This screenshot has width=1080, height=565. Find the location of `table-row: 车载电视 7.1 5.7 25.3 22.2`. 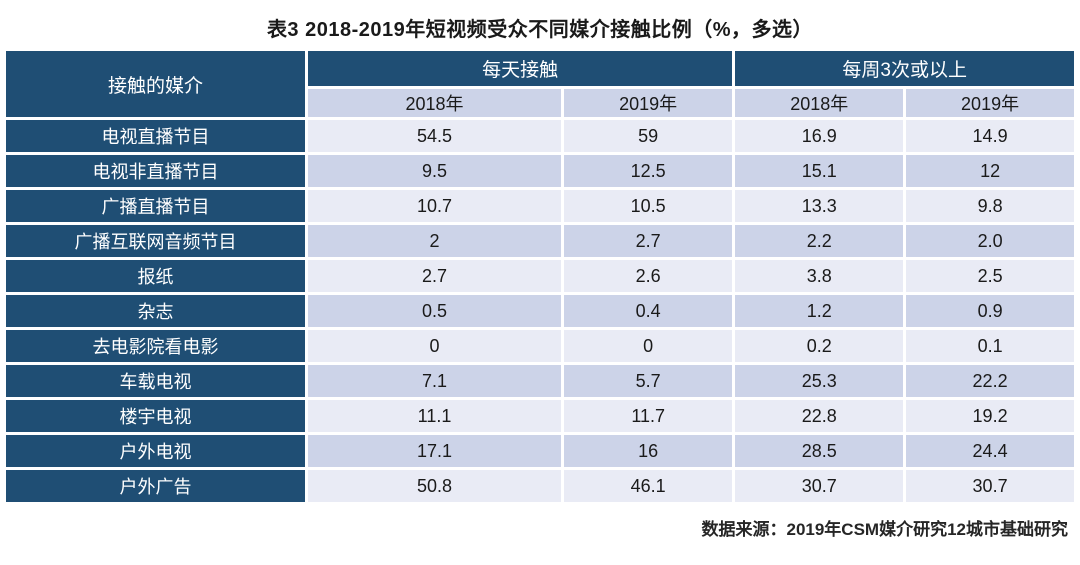

table-row: 车载电视 7.1 5.7 25.3 22.2 is located at coordinates (539, 381).